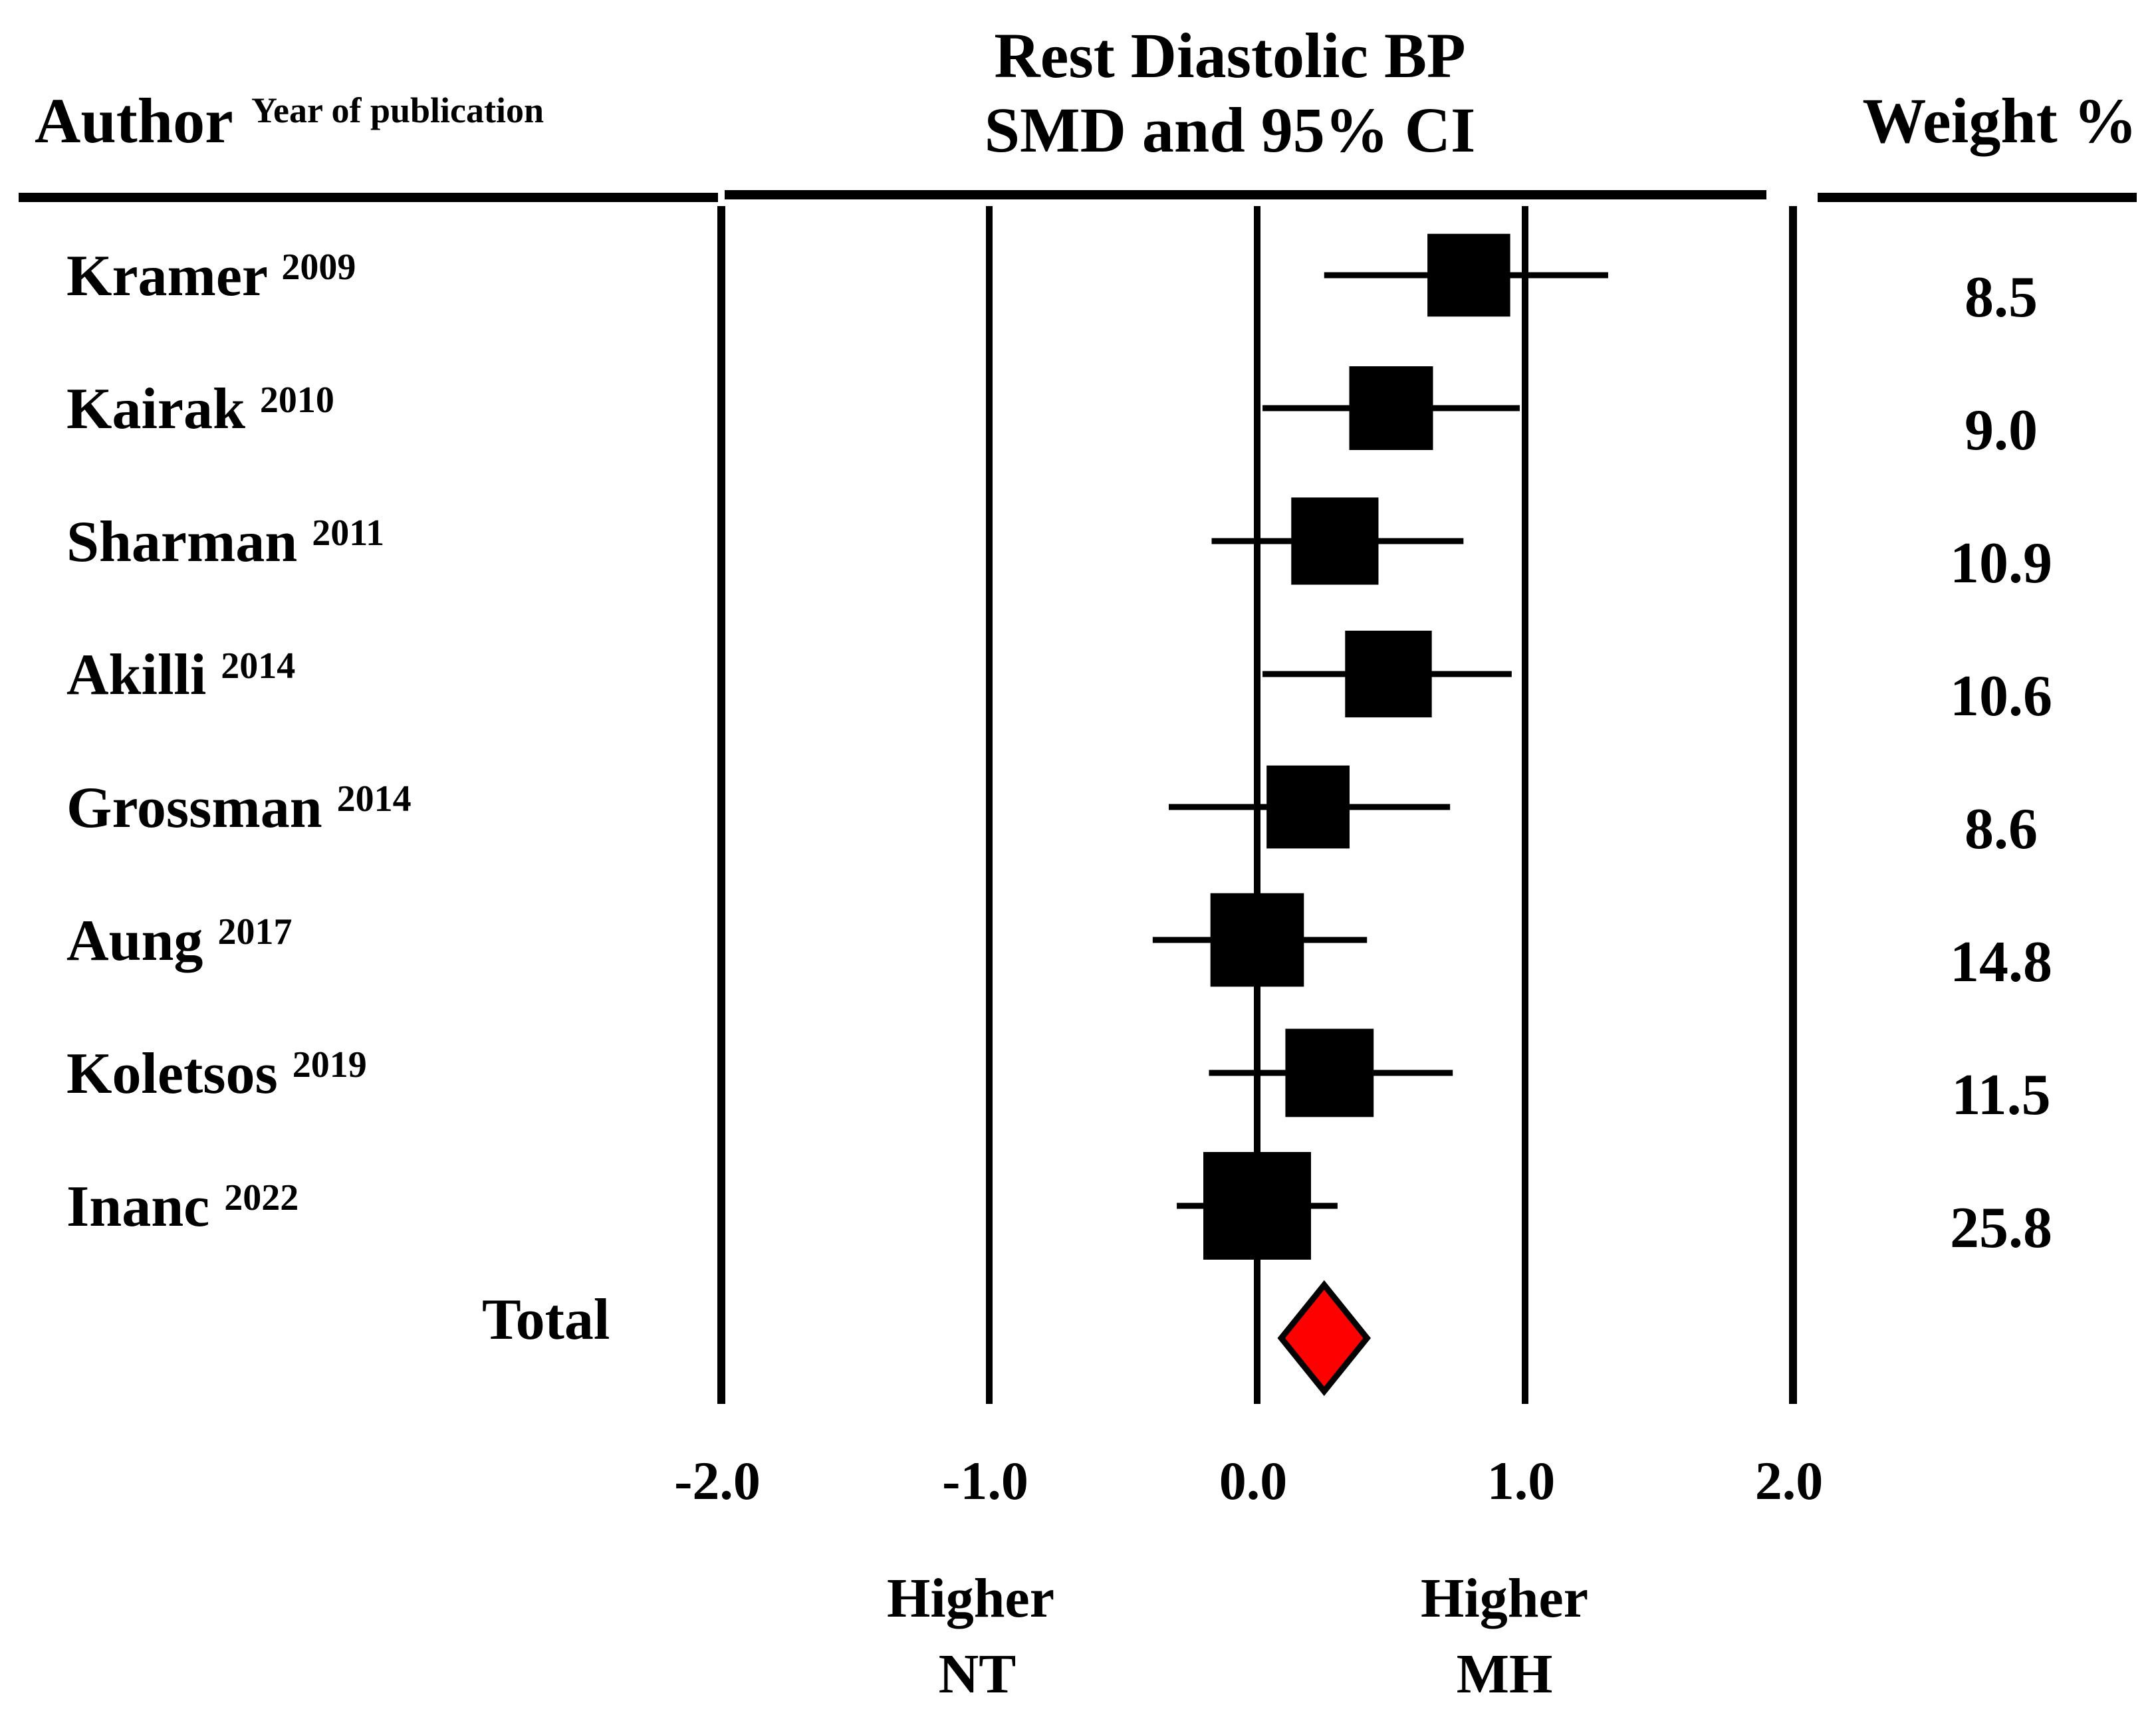 Image resolution: width=2156 pixels, height=1723 pixels. I want to click on study-weight: 8.5, so click(2002, 297).